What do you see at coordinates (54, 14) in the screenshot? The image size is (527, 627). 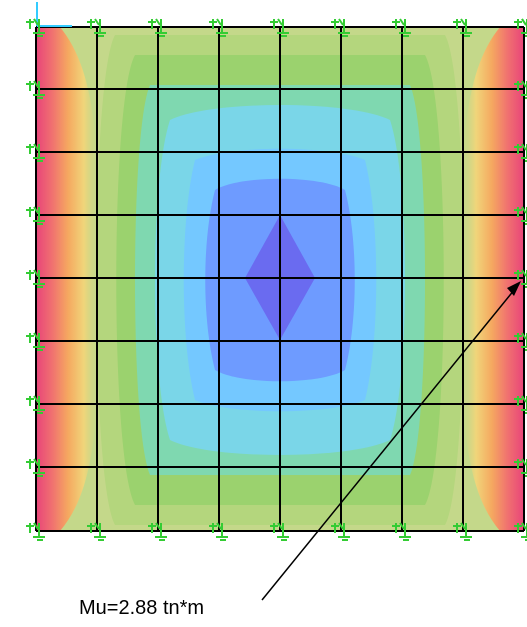 I see `global-axis-icon` at bounding box center [54, 14].